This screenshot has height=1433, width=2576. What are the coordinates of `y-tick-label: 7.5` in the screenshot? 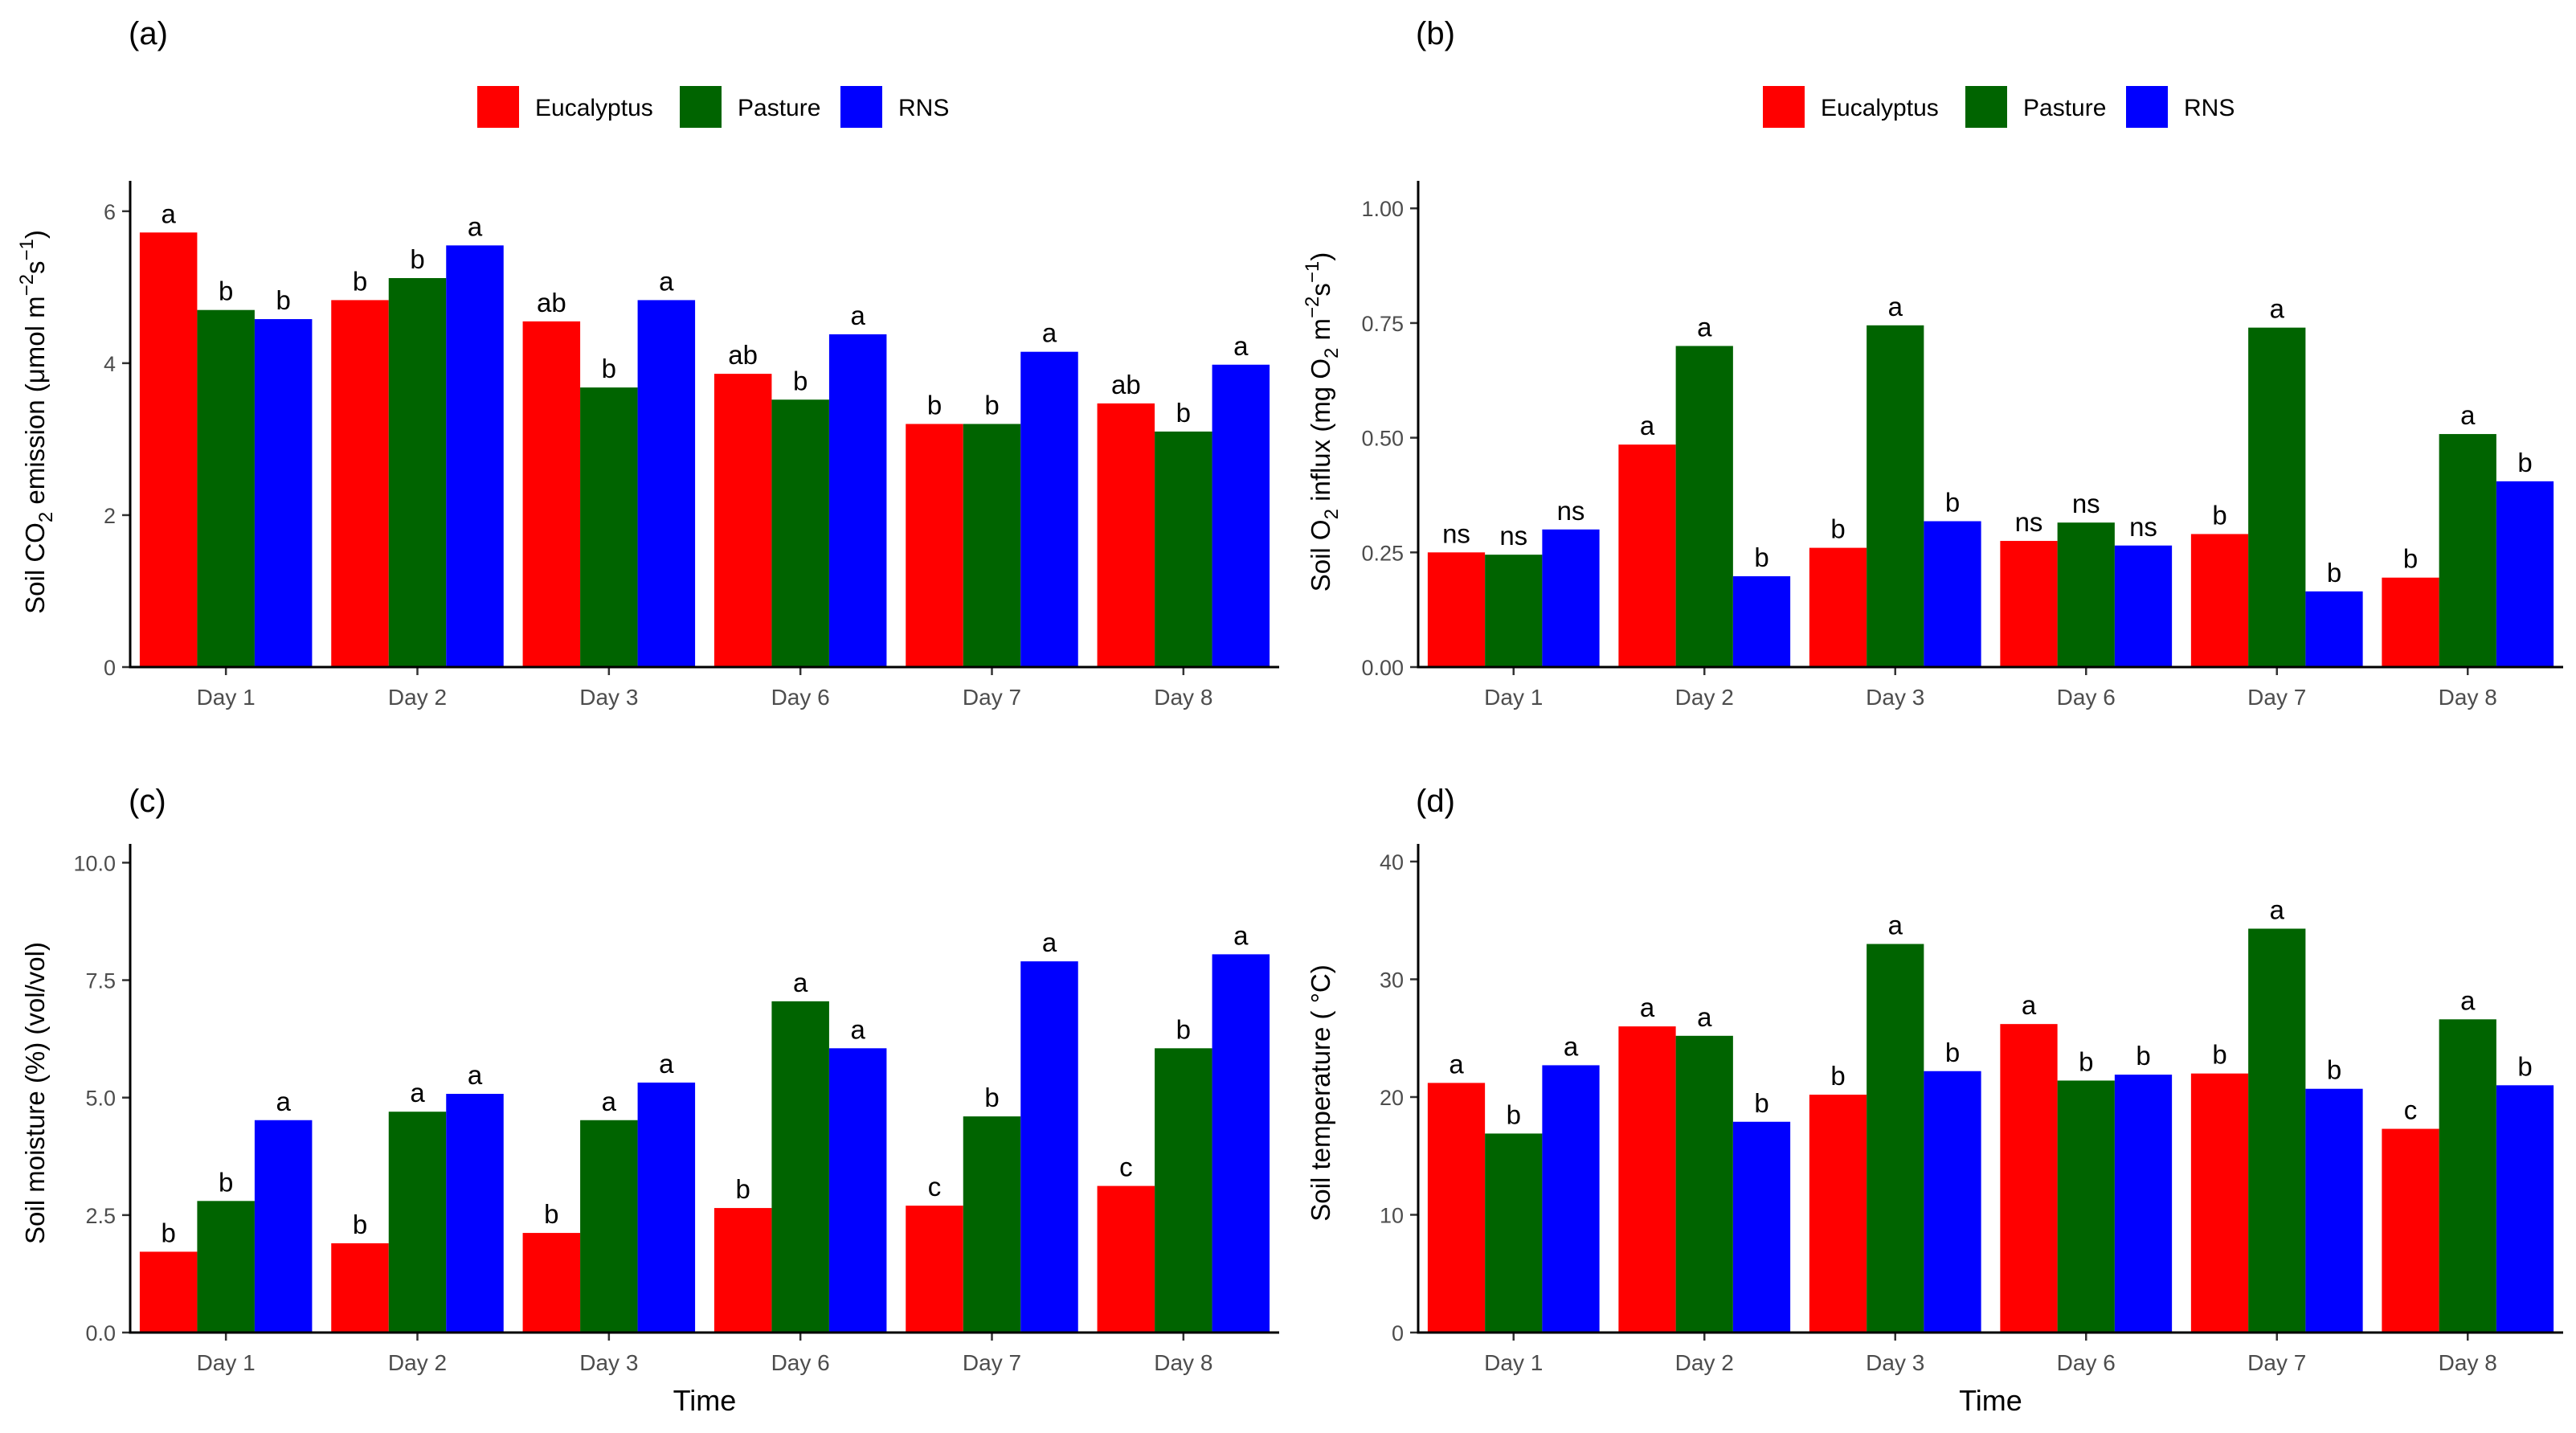 It's located at (100, 981).